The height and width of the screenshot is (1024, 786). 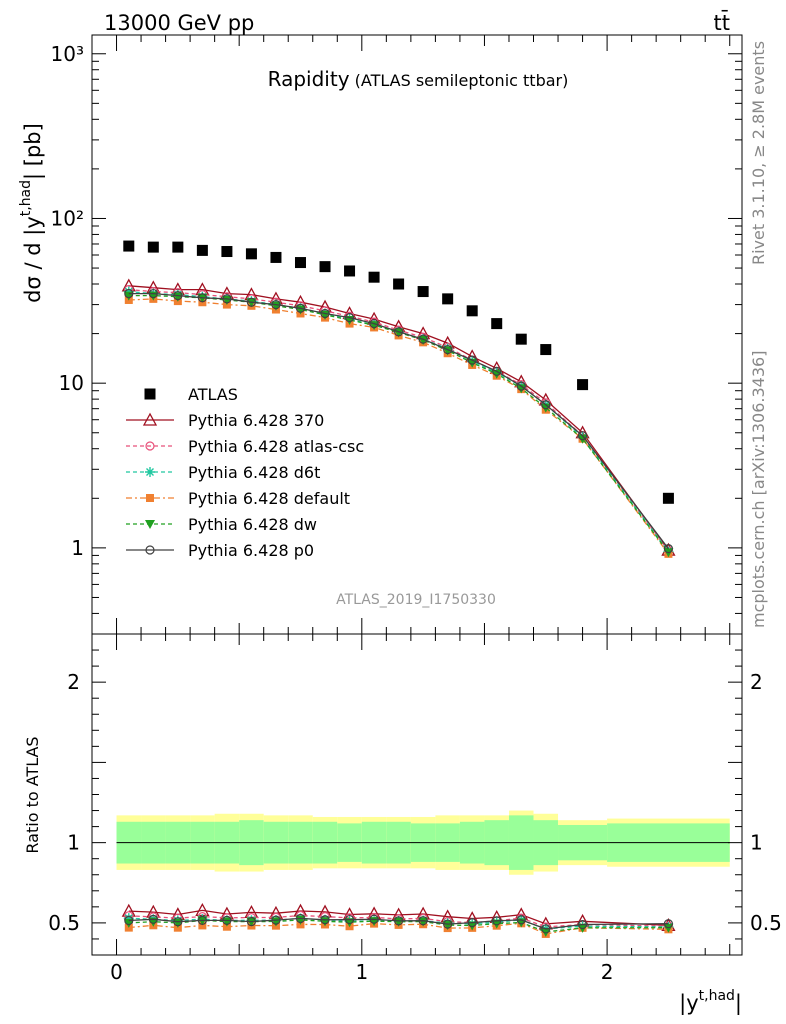 What do you see at coordinates (710, 1002) in the screenshot?
I see `x-axis-label: |yt,had|` at bounding box center [710, 1002].